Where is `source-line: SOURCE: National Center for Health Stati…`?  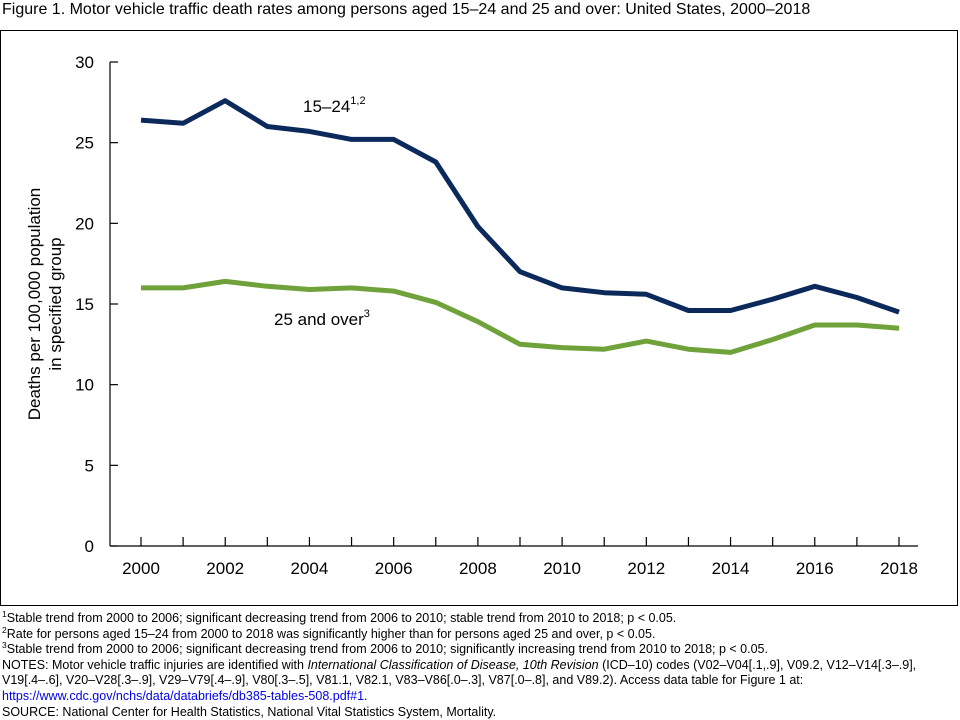 source-line: SOURCE: National Center for Health Stati… is located at coordinates (249, 711).